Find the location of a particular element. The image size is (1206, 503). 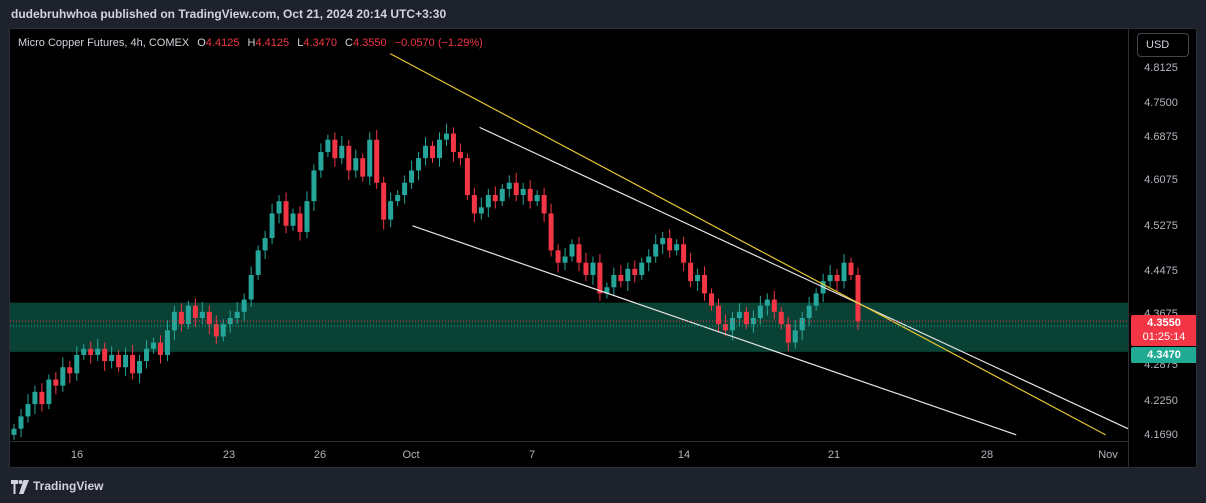

current-price: 4.3550 is located at coordinates (1164, 323).